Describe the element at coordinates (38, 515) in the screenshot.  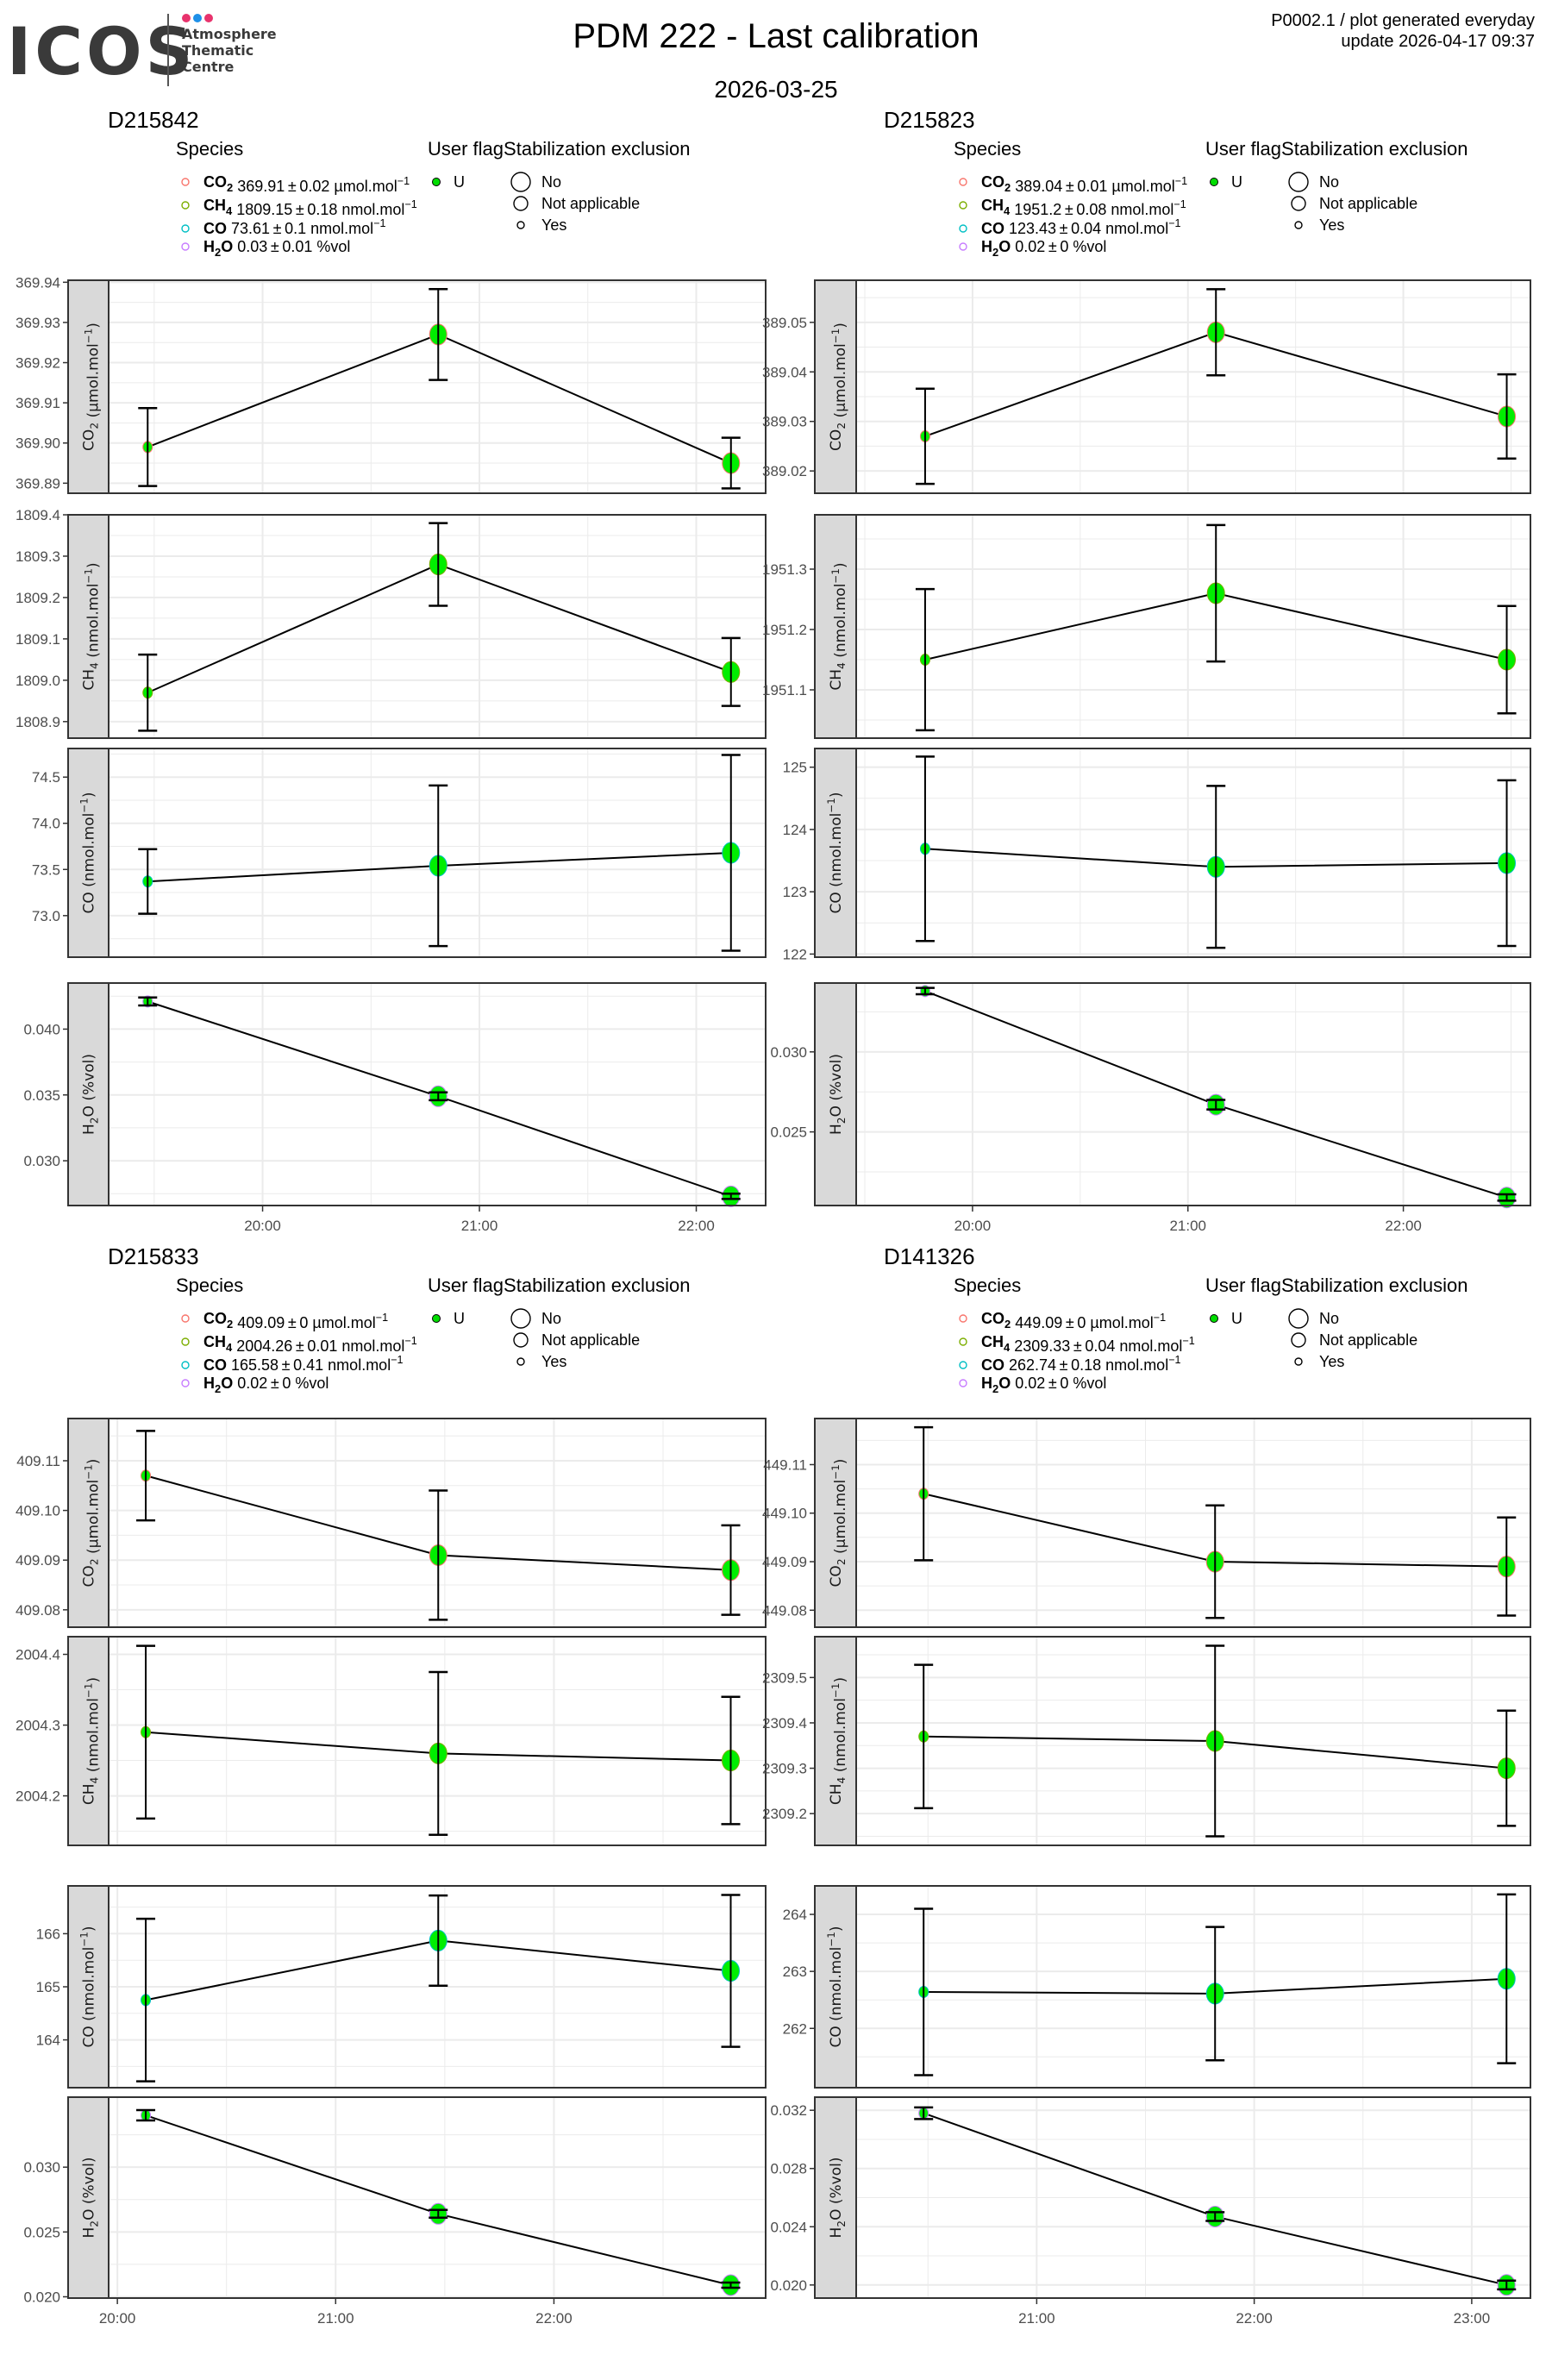
I see `y-tick-label: 1809.4` at that location.